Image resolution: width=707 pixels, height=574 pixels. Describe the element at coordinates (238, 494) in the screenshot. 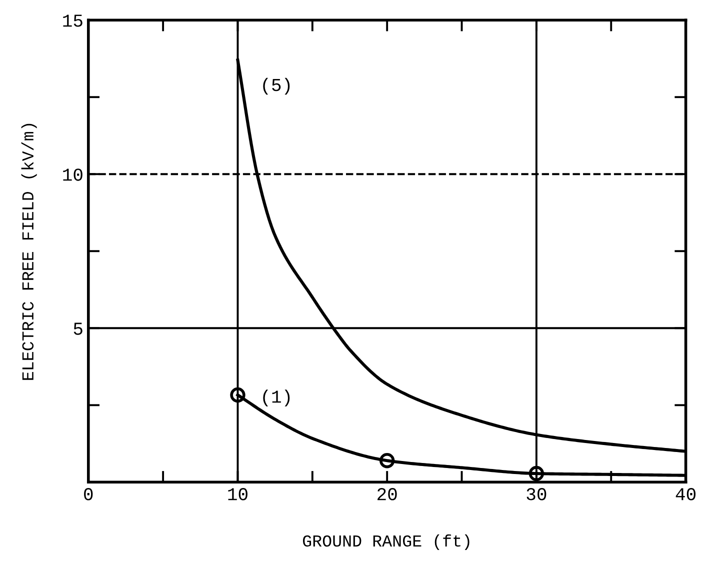

I see `x-tick-label: 10` at that location.